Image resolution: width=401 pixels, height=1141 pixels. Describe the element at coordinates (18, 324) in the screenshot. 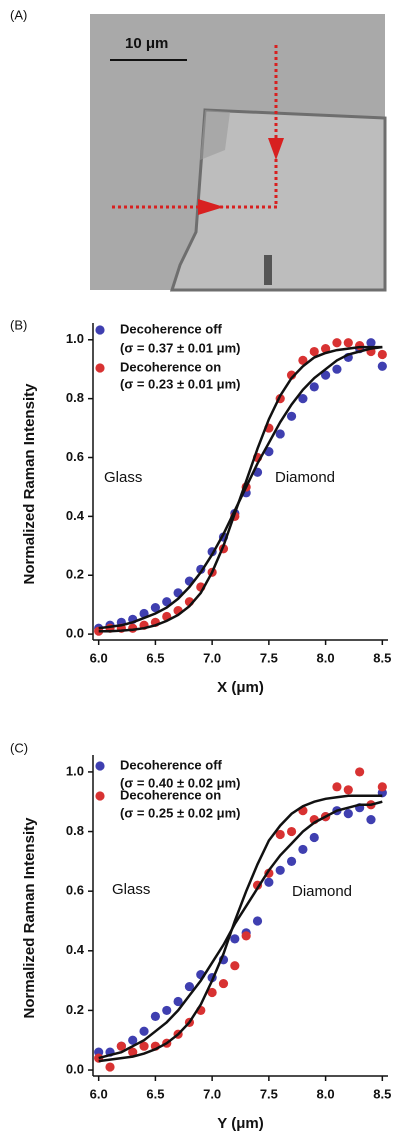

I see `panel-label: (B)` at that location.